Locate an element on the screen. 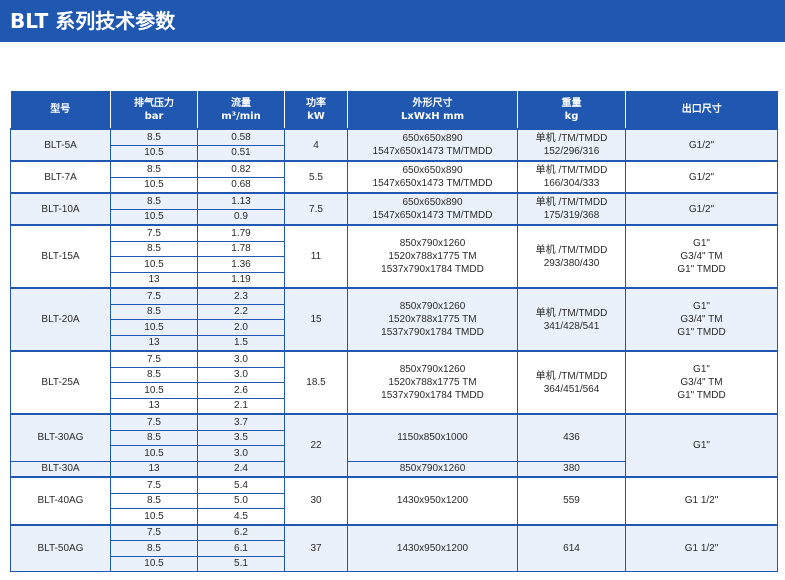  model-cell: BLT-50AG is located at coordinates (60, 547).